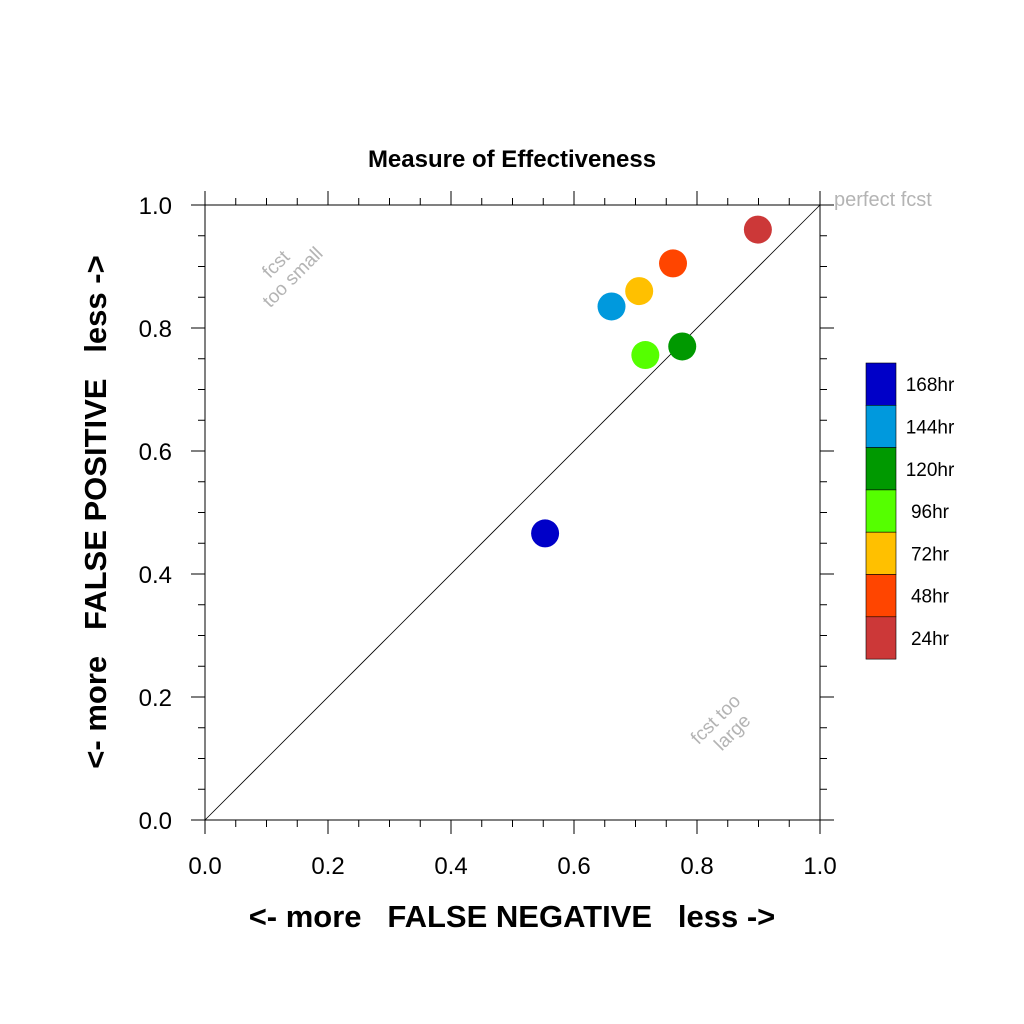  What do you see at coordinates (881, 596) in the screenshot?
I see `legend-swatch-48hr` at bounding box center [881, 596].